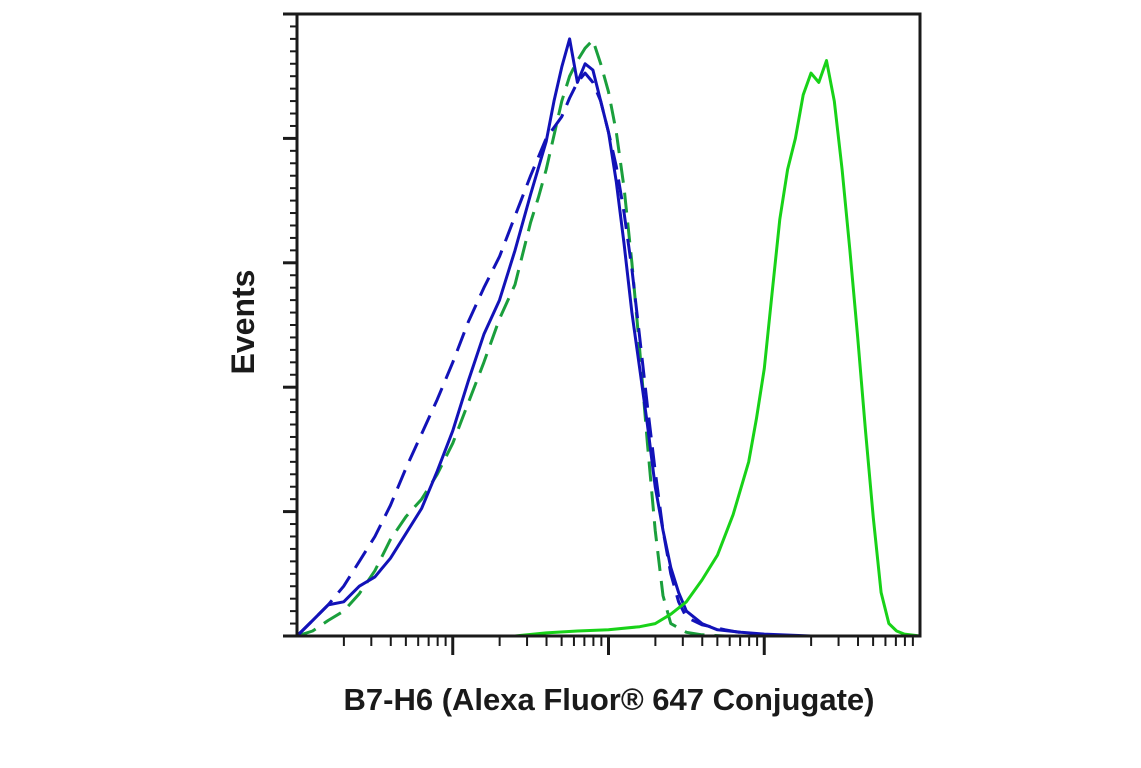 The image size is (1141, 768). Describe the element at coordinates (290, 325) in the screenshot. I see `y-axis-ticks` at that location.